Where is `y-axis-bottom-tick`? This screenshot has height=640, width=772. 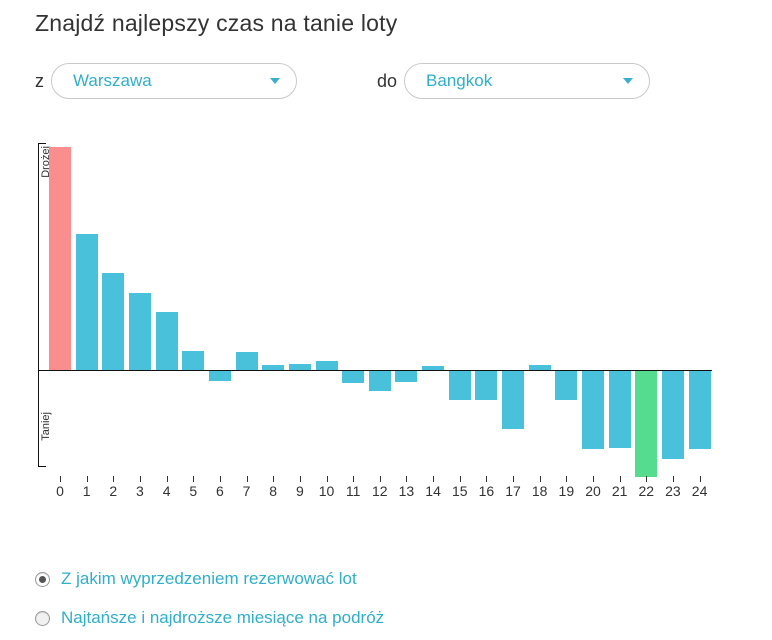
y-axis-bottom-tick is located at coordinates (42, 466).